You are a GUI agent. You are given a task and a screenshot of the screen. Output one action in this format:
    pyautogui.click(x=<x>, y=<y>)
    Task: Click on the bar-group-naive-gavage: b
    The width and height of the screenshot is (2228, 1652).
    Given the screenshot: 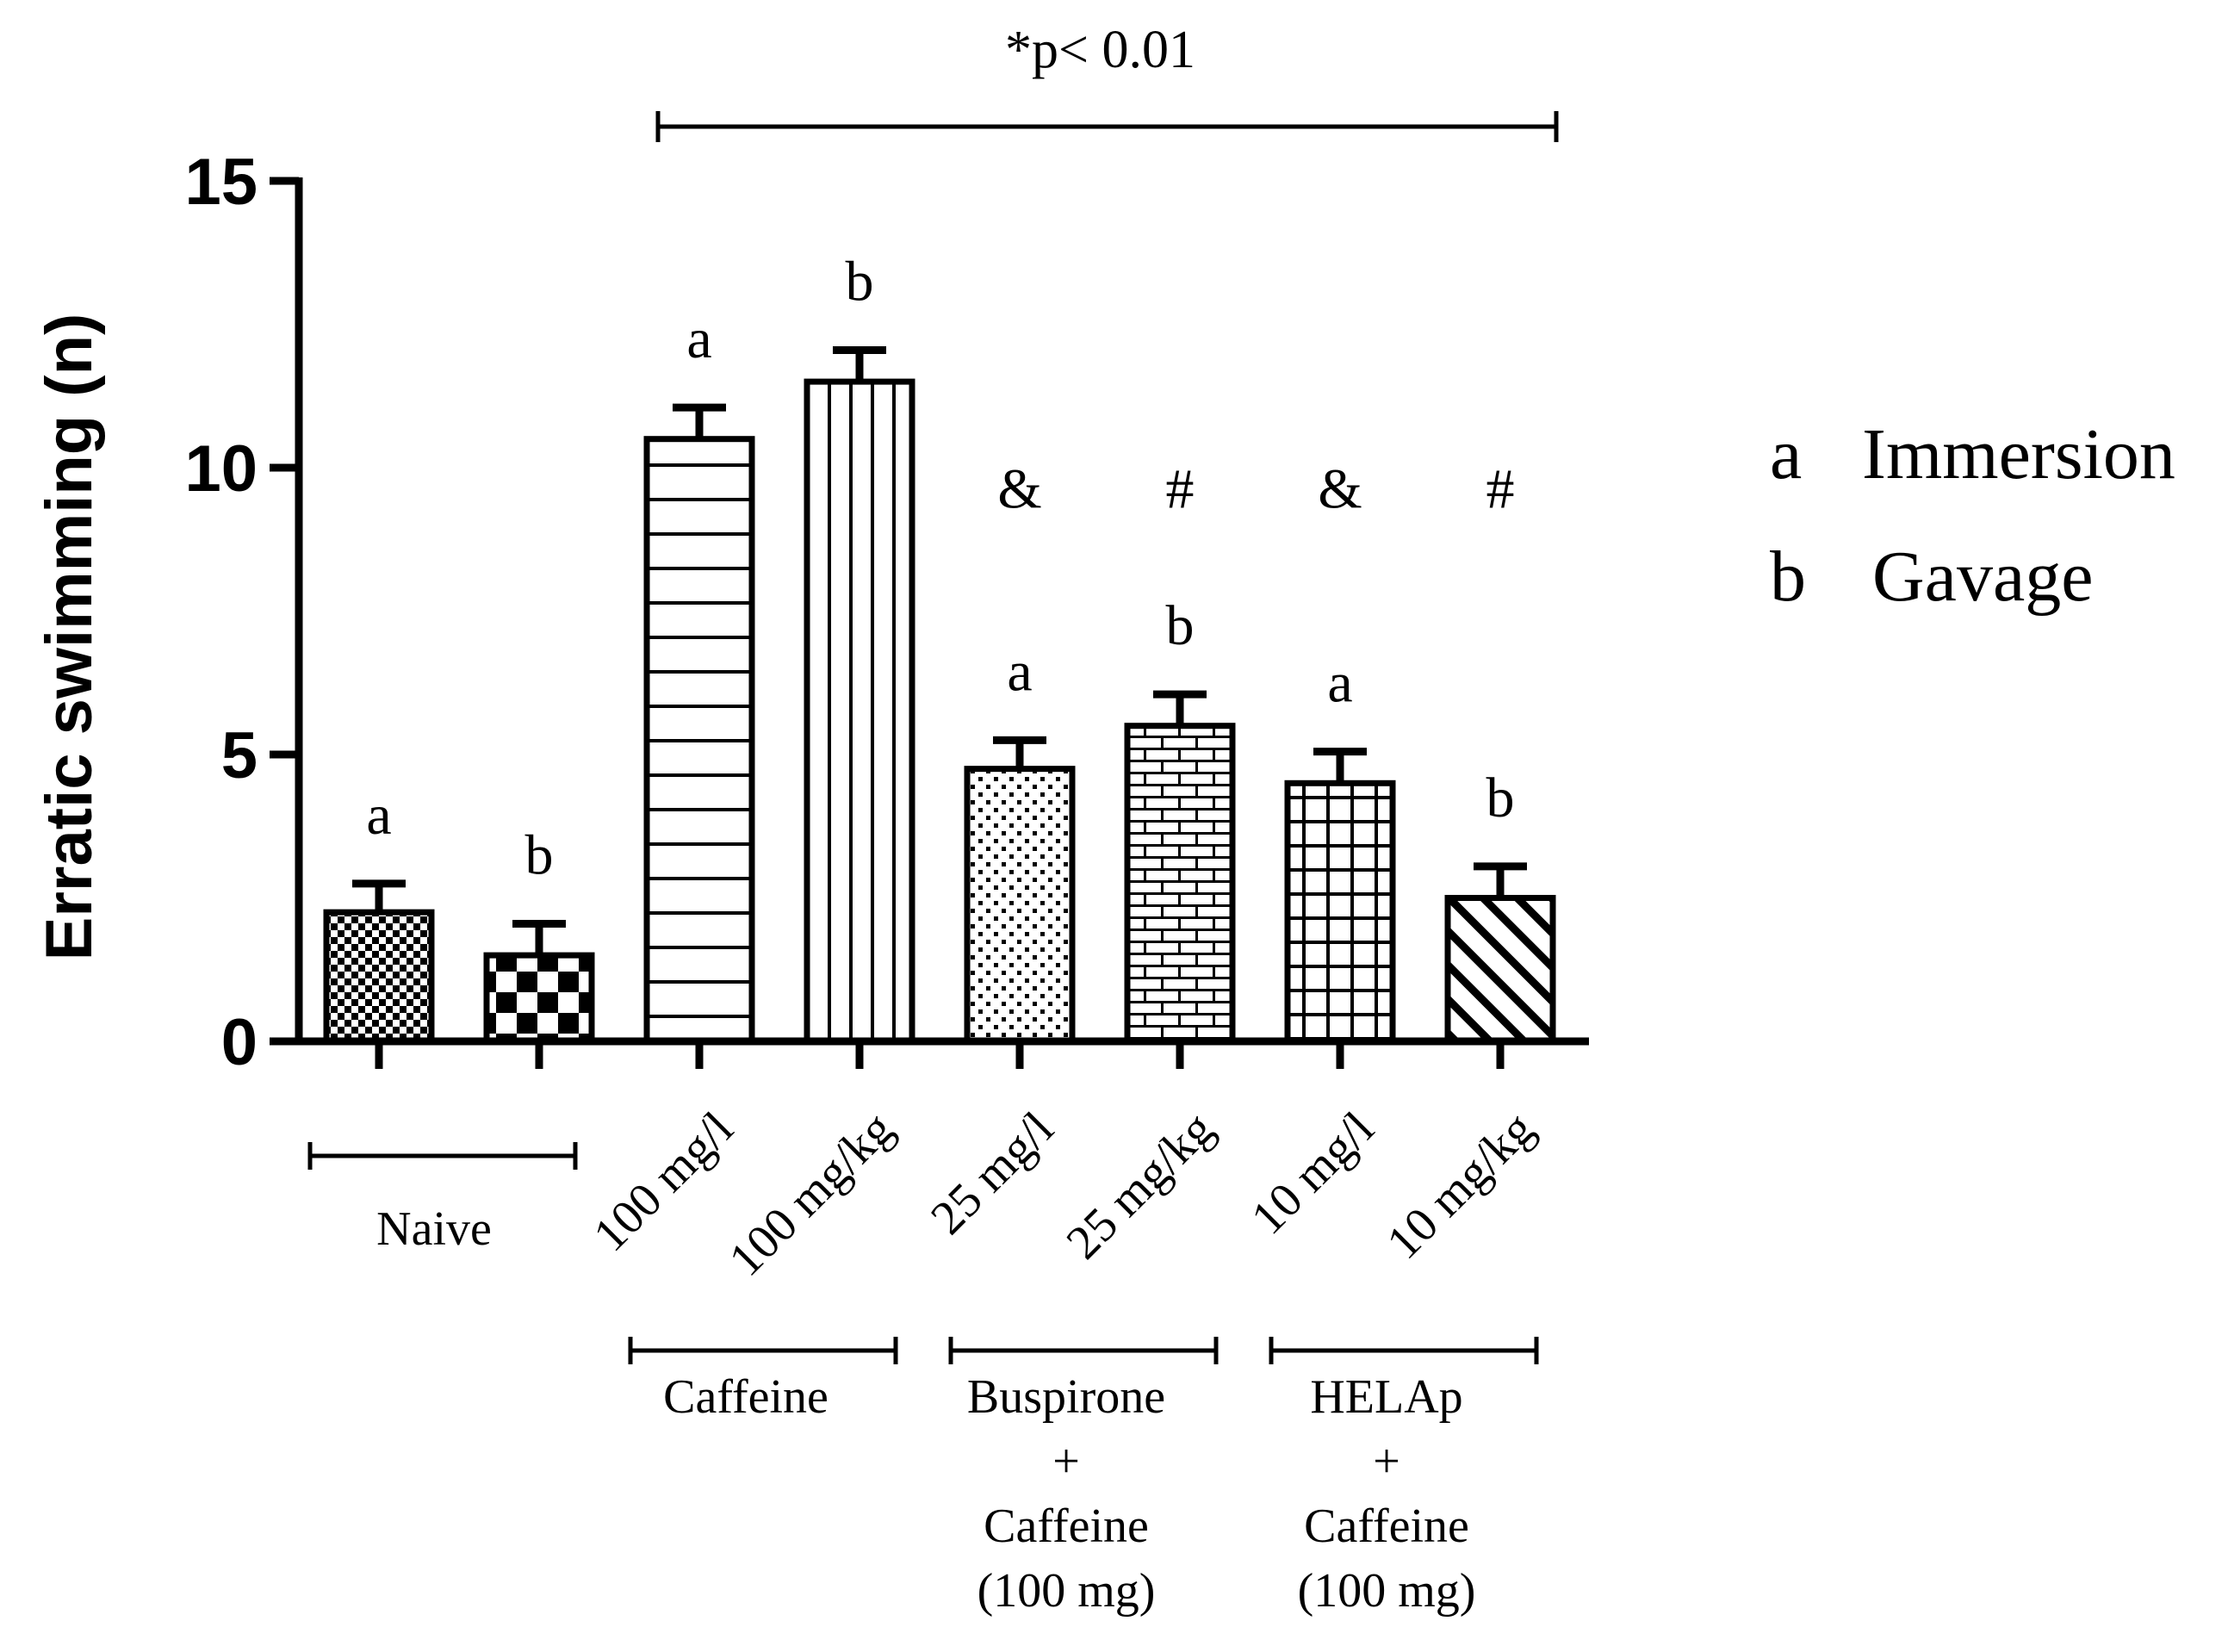 What is the action you would take?
    pyautogui.click(x=539, y=934)
    